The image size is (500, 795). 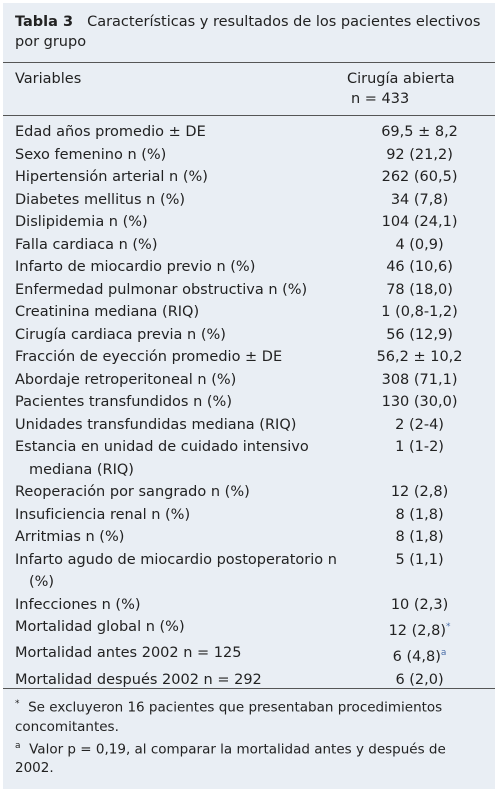 I want to click on value-text: 262 (60,5), so click(x=419, y=177).